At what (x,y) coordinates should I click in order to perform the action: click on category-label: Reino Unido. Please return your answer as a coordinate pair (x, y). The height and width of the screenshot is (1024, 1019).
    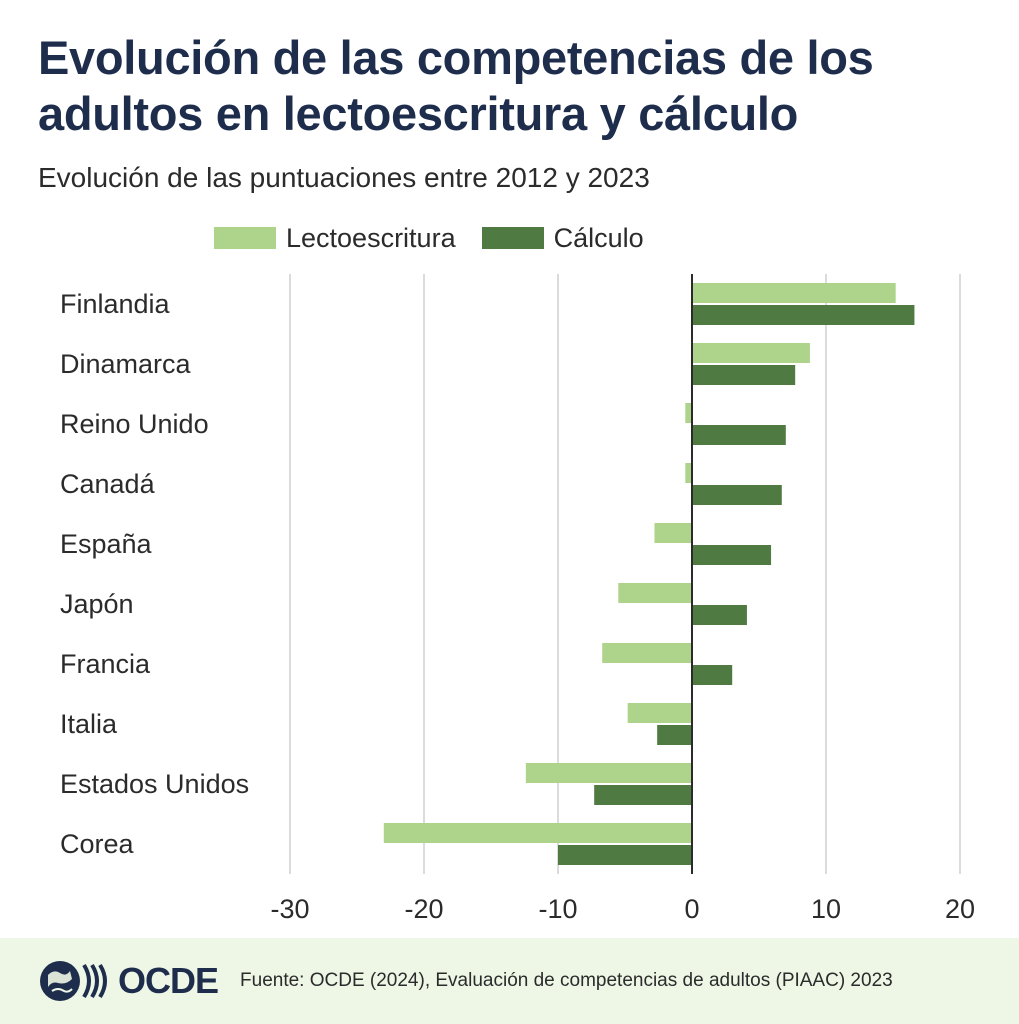
    Looking at the image, I should click on (134, 424).